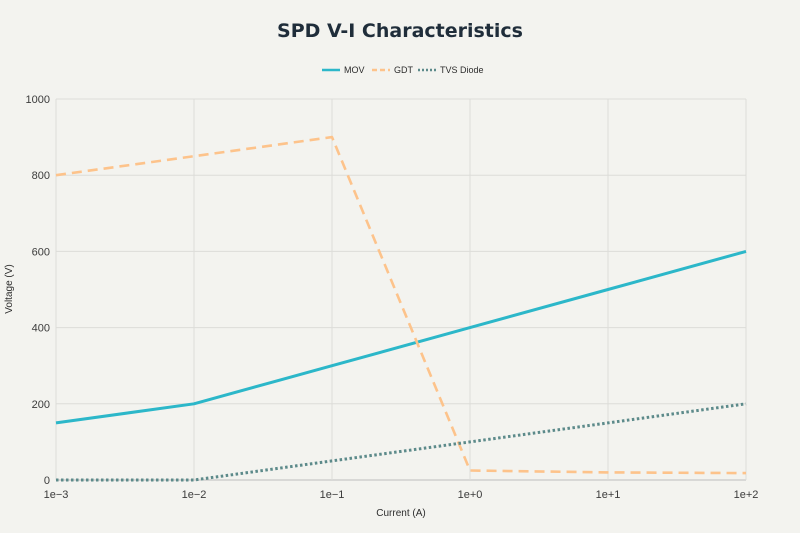 The image size is (800, 533). What do you see at coordinates (462, 70) in the screenshot?
I see `legend-label: TVS Diode` at bounding box center [462, 70].